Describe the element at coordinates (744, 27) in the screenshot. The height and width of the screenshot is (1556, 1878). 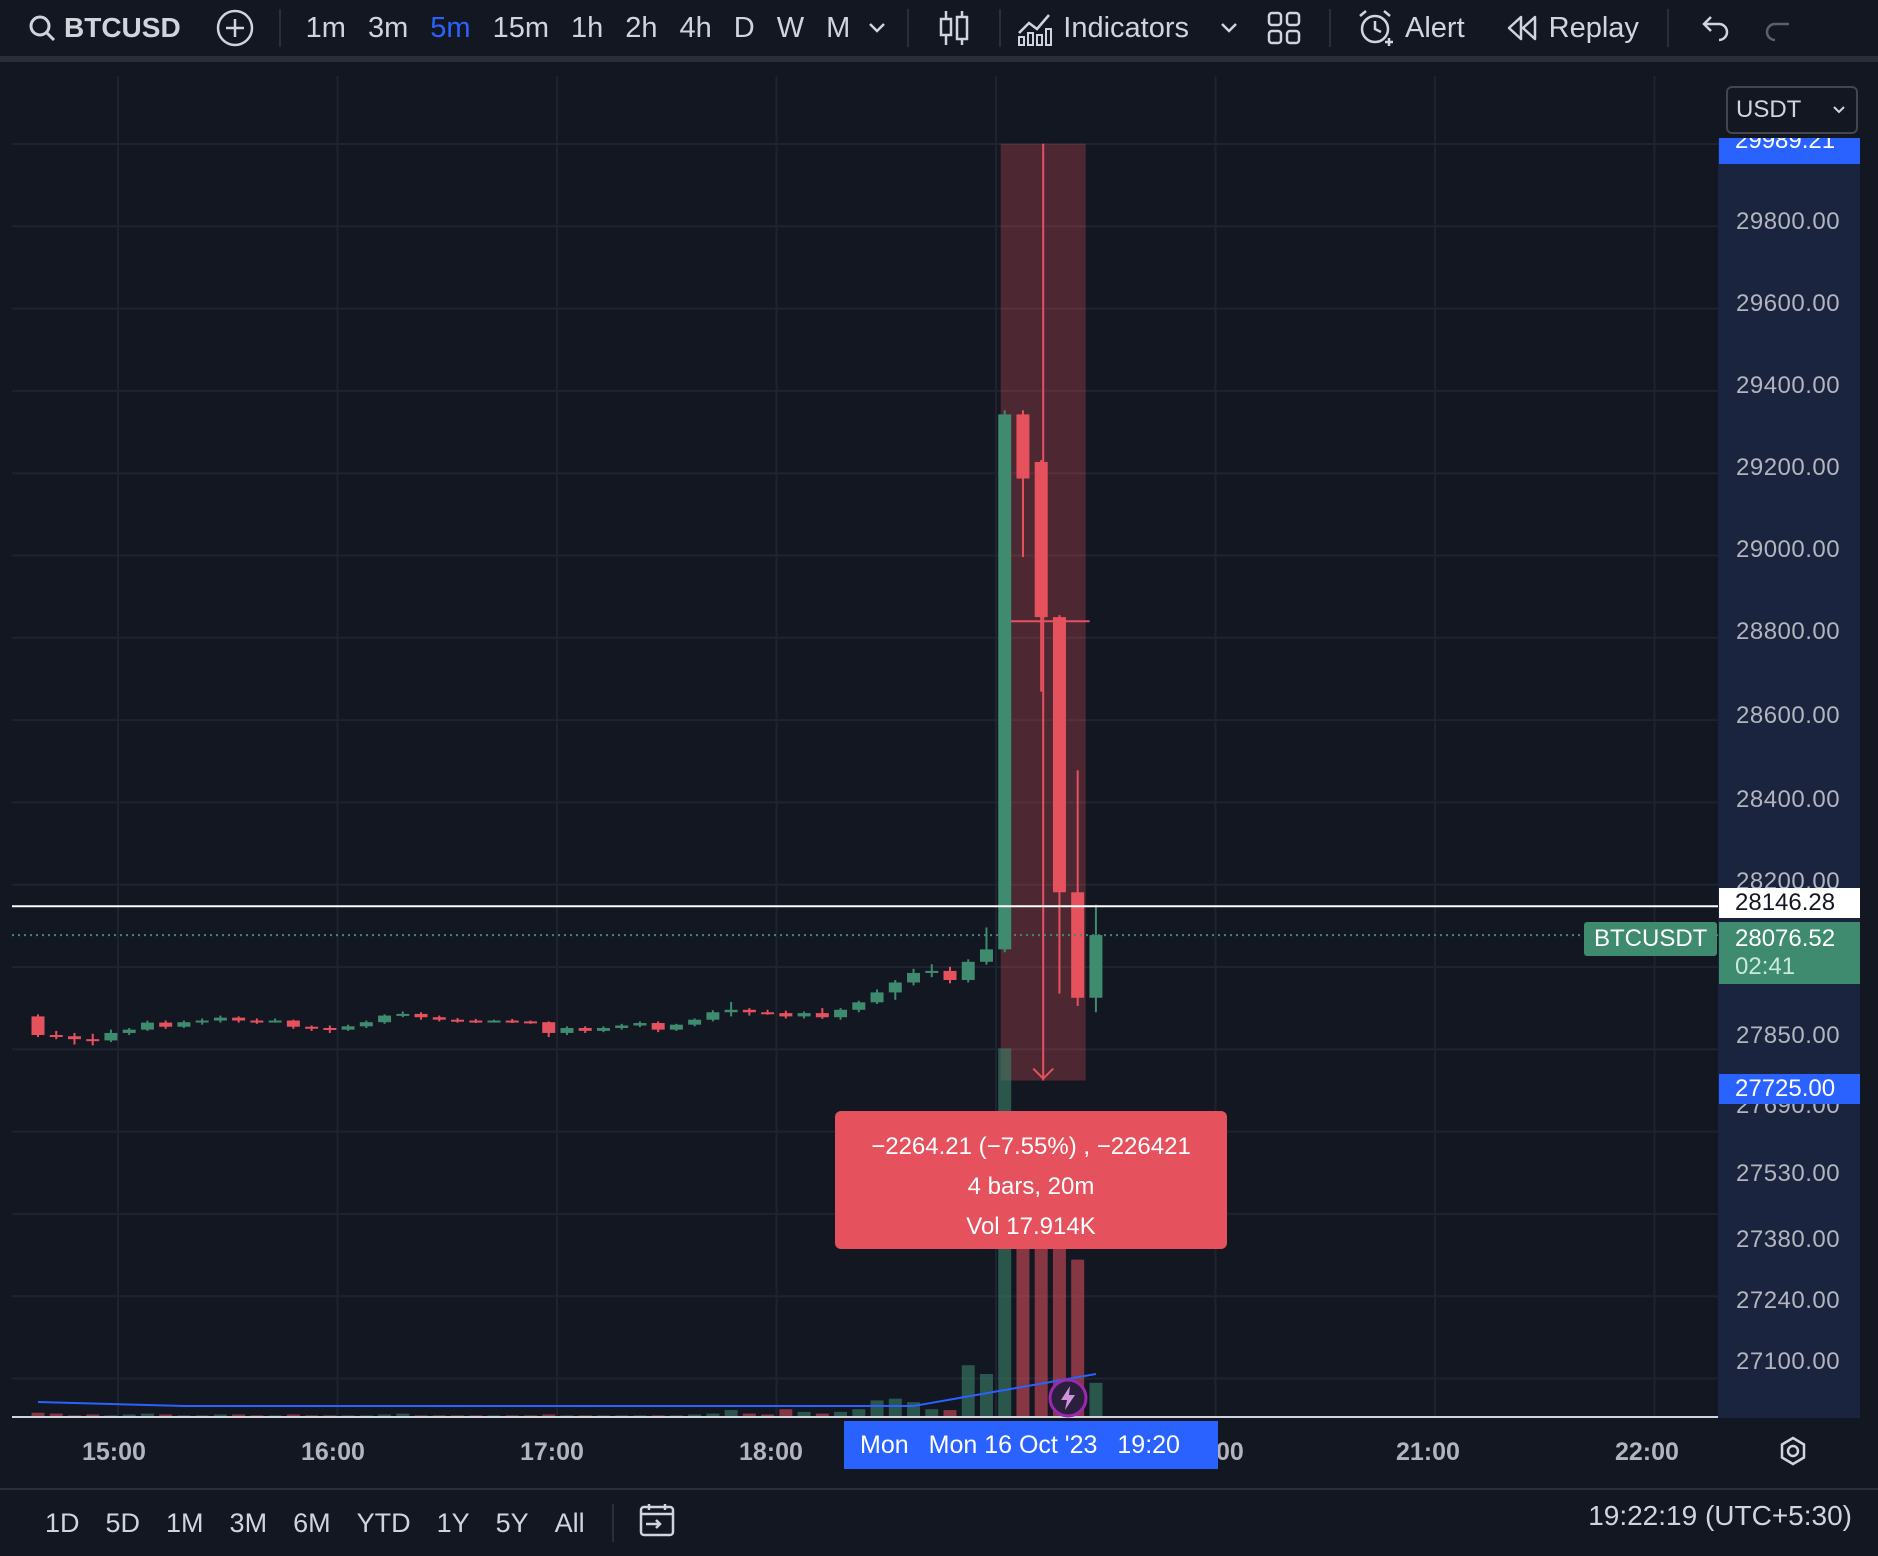
I see `timeframe-D: D` at that location.